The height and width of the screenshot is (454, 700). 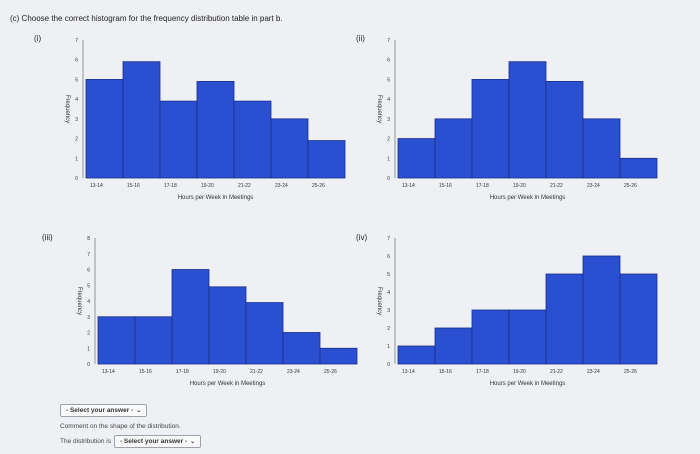 I want to click on answer-select: - Select your answer - ⌄, so click(x=104, y=410).